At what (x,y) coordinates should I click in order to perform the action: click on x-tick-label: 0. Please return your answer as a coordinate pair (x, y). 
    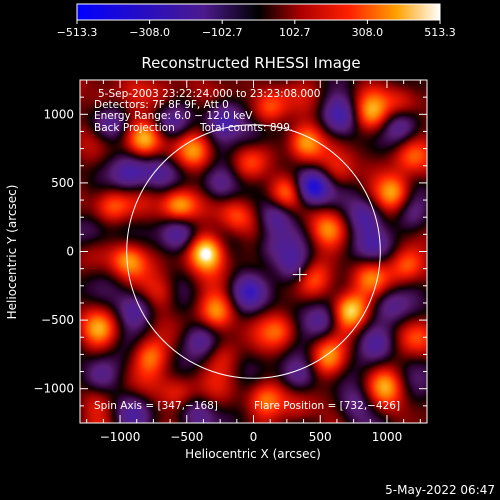
    Looking at the image, I should click on (254, 437).